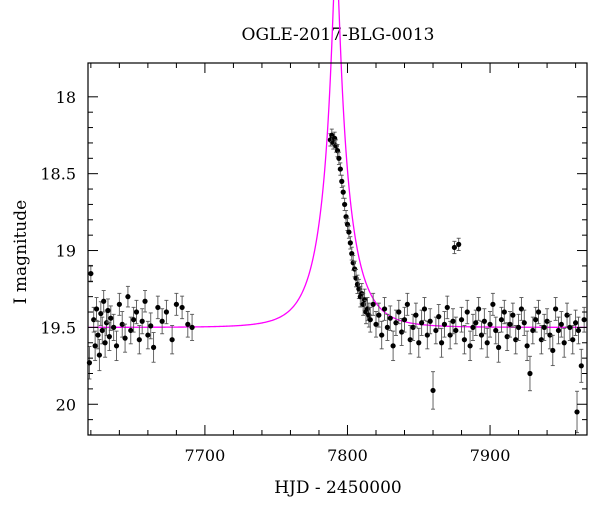  I want to click on y-axis-label: I magnitude, so click(21, 252).